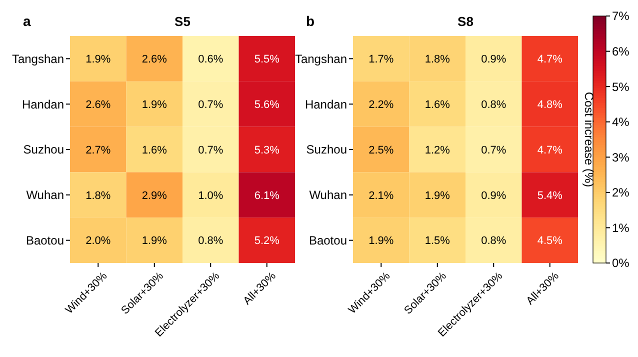 This screenshot has width=638, height=357. What do you see at coordinates (621, 227) in the screenshot?
I see `color-bar-label: 1%` at bounding box center [621, 227].